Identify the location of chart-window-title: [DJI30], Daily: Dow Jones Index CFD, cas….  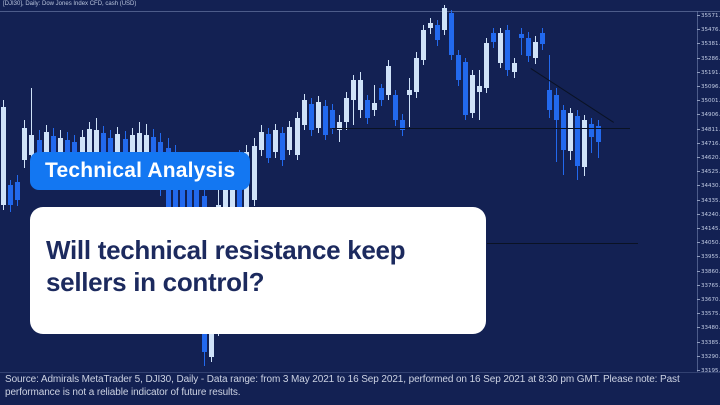
(70, 4).